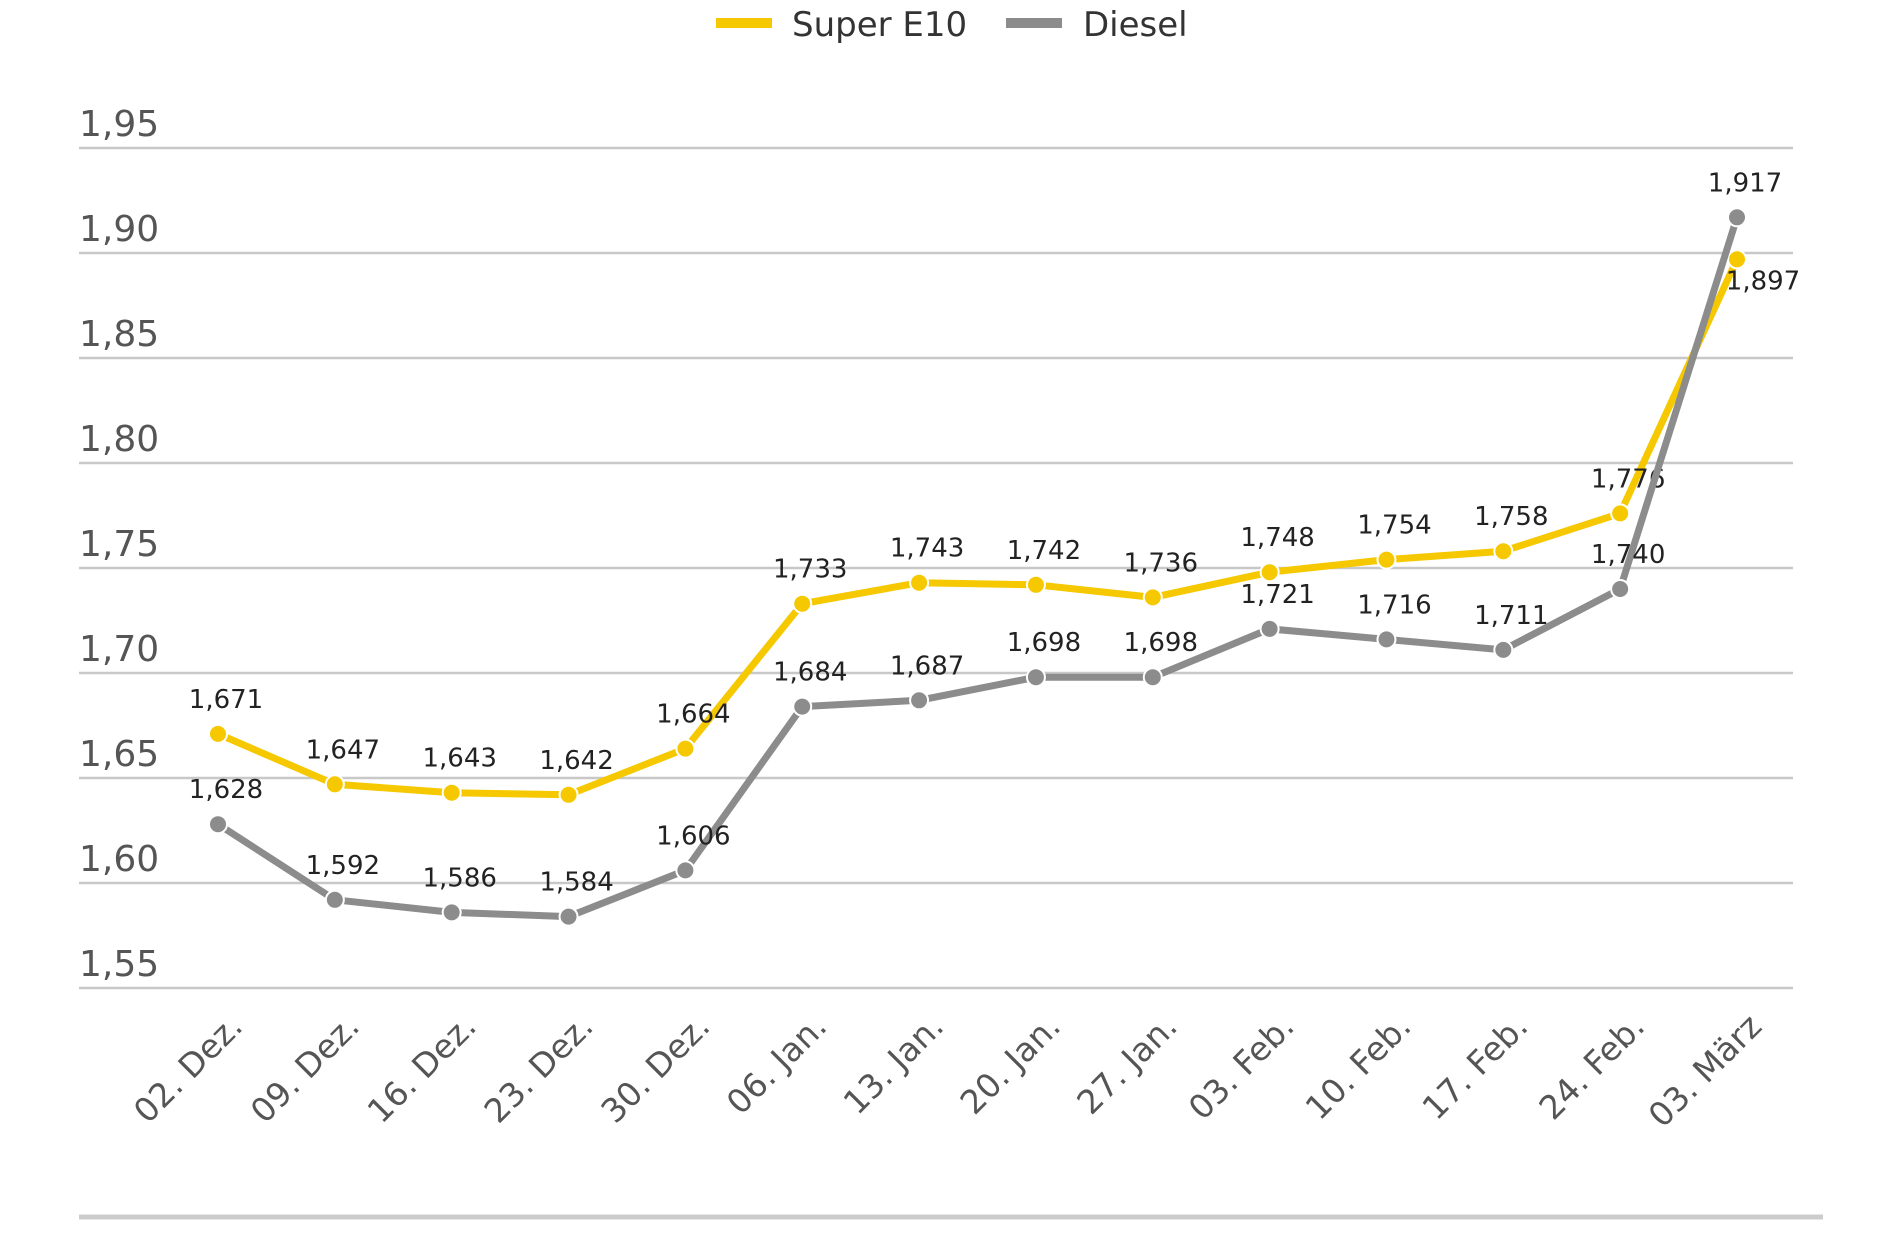  I want to click on y-tick-label: 1,55, so click(119, 964).